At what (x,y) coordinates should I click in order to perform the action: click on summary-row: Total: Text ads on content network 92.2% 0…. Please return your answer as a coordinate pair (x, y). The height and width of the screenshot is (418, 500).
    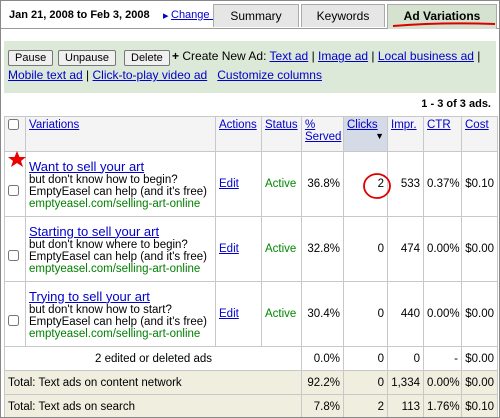
    Looking at the image, I should click on (251, 382).